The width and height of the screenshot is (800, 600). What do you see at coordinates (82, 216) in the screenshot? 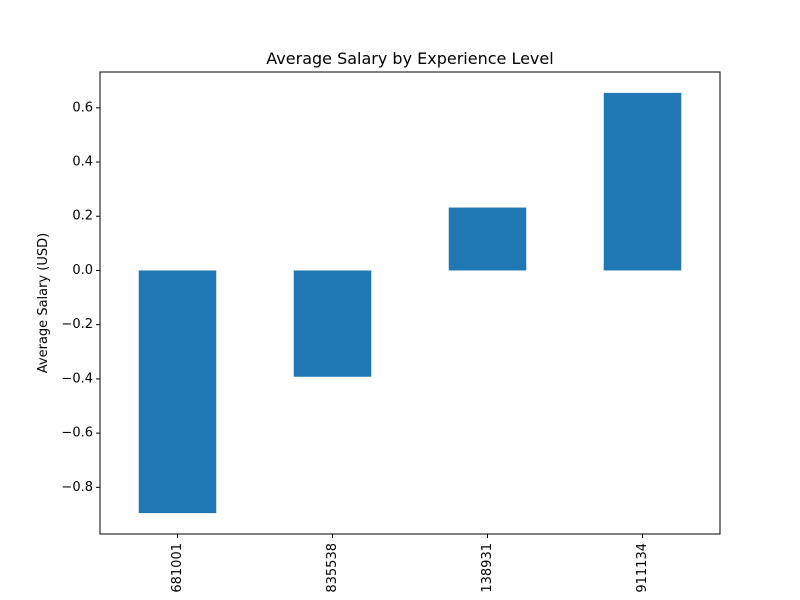
I see `y-tick-label: 0.2` at bounding box center [82, 216].